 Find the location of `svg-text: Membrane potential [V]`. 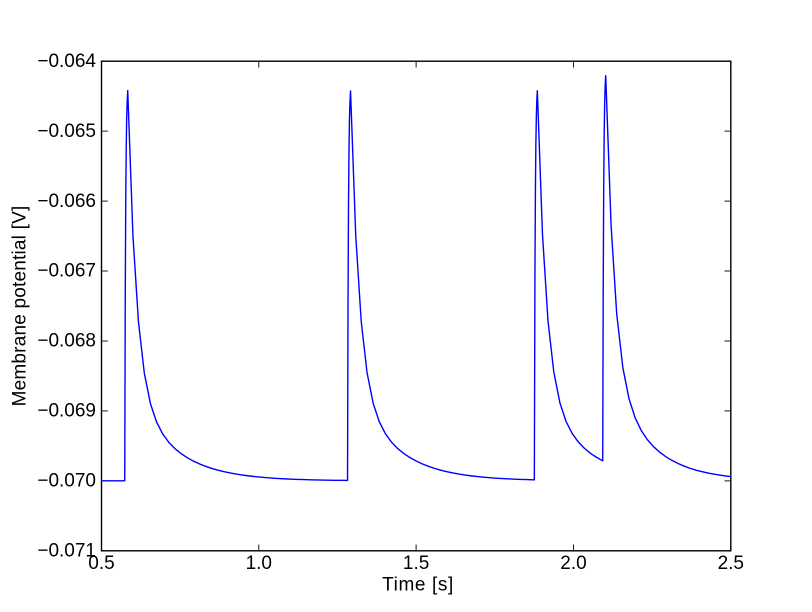

svg-text: Membrane potential [V] is located at coordinates (20, 306).